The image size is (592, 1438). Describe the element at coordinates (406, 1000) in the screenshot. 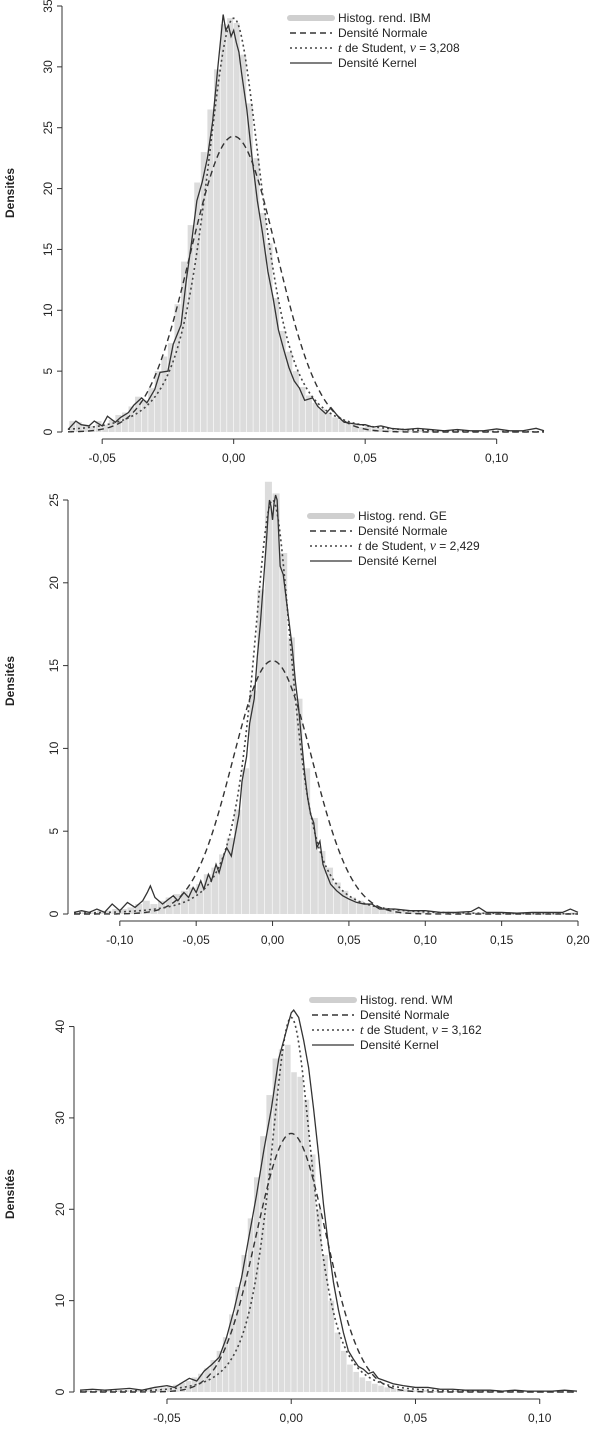

I see `legend-label: Histog. rend. WM` at that location.